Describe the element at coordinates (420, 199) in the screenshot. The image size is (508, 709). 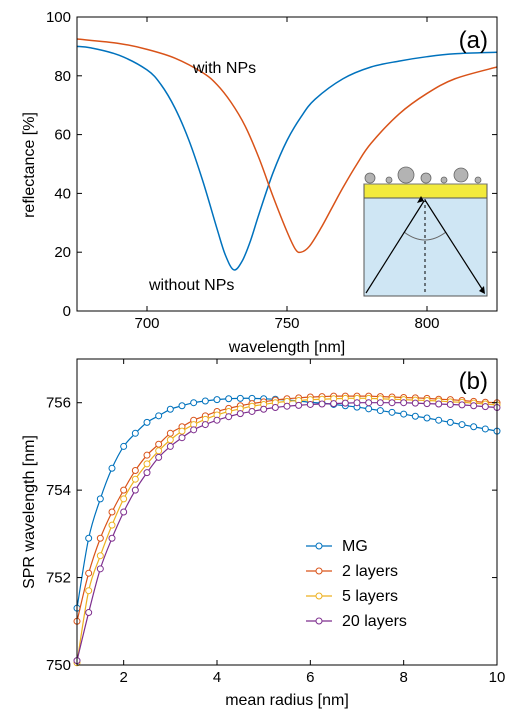
I see `incident-arrowhead` at that location.